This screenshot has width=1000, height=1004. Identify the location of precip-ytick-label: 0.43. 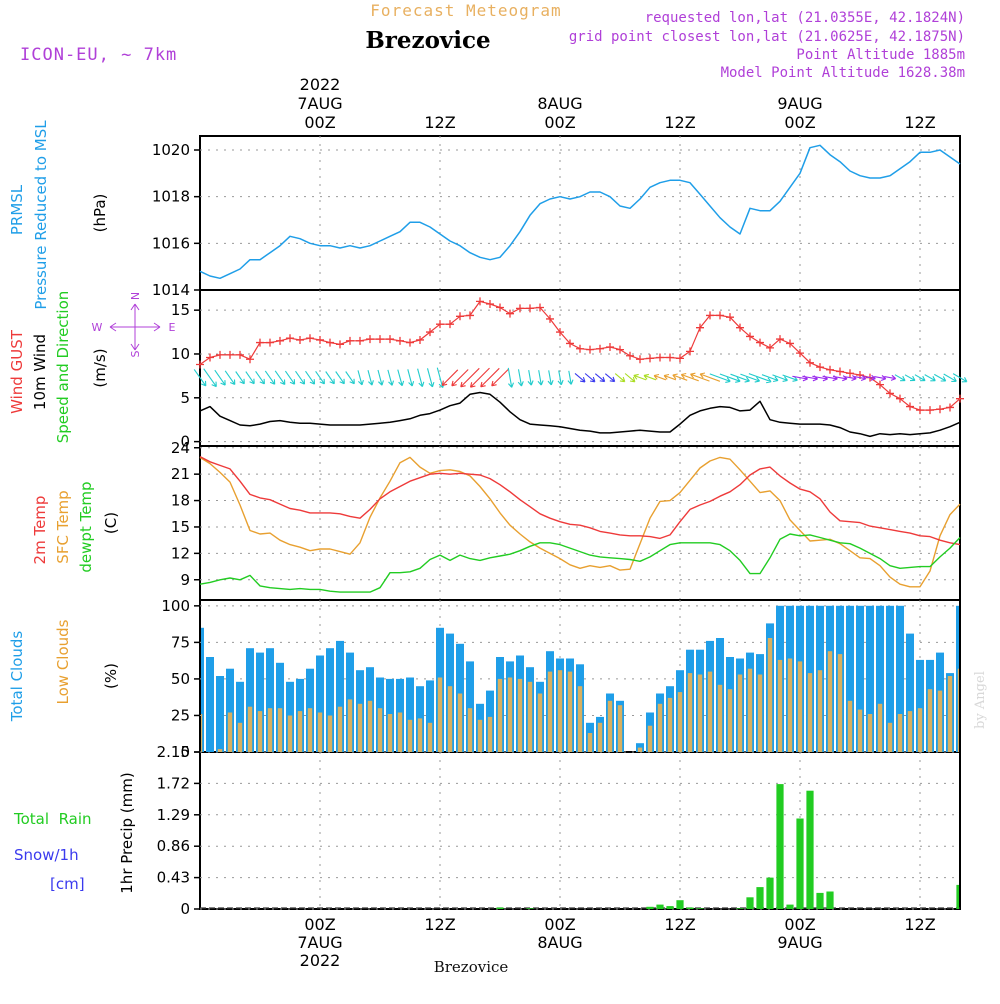
(173, 878).